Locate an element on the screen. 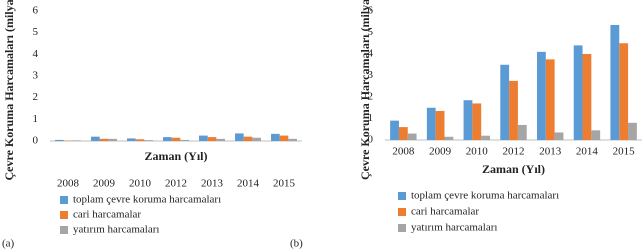 This screenshot has height=252, width=644. panel-label: (a) is located at coordinates (8, 244).